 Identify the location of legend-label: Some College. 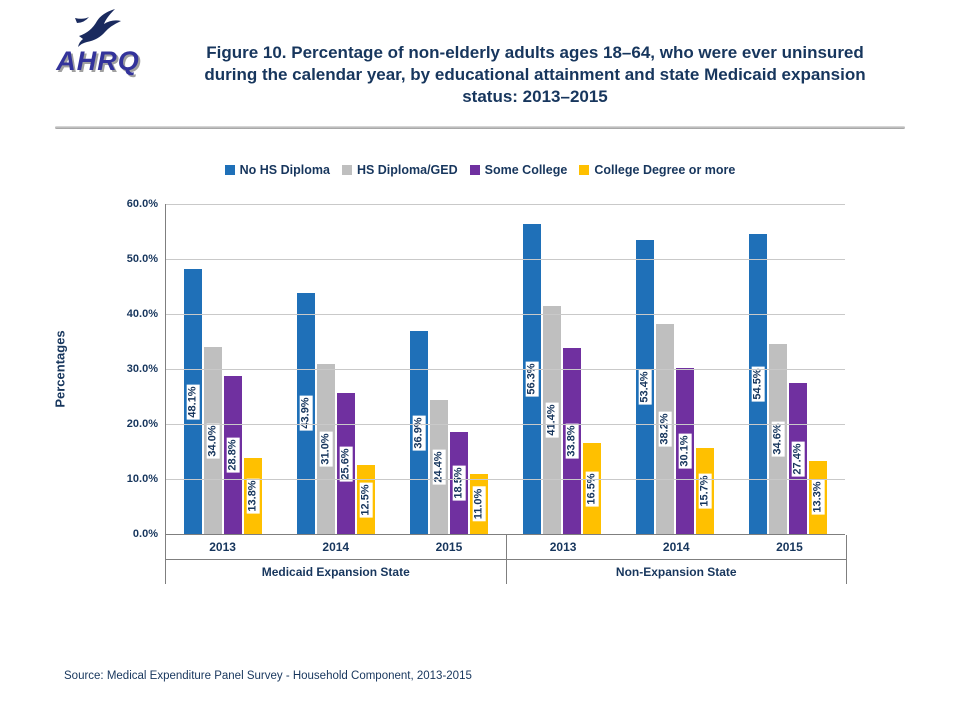
(526, 170).